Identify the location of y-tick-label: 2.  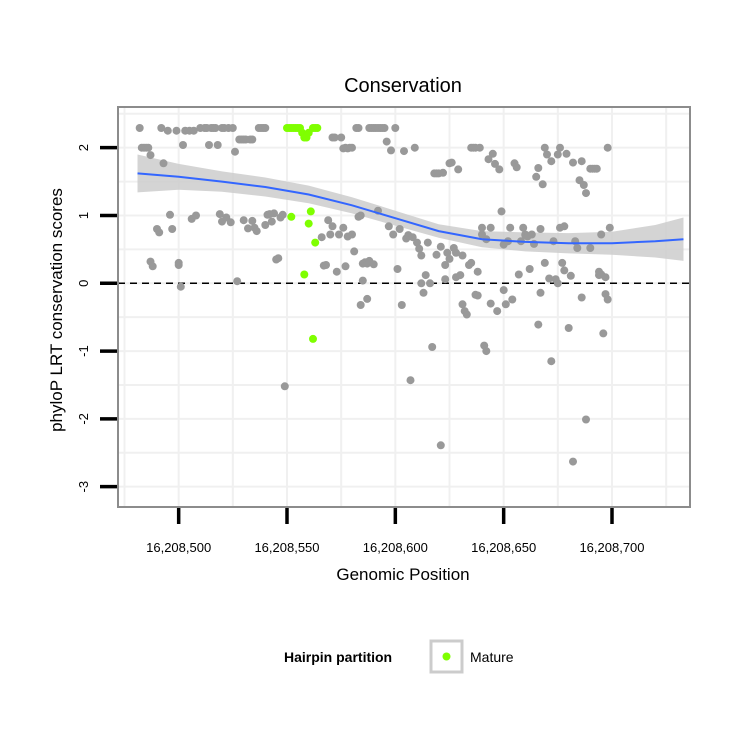
(83, 147).